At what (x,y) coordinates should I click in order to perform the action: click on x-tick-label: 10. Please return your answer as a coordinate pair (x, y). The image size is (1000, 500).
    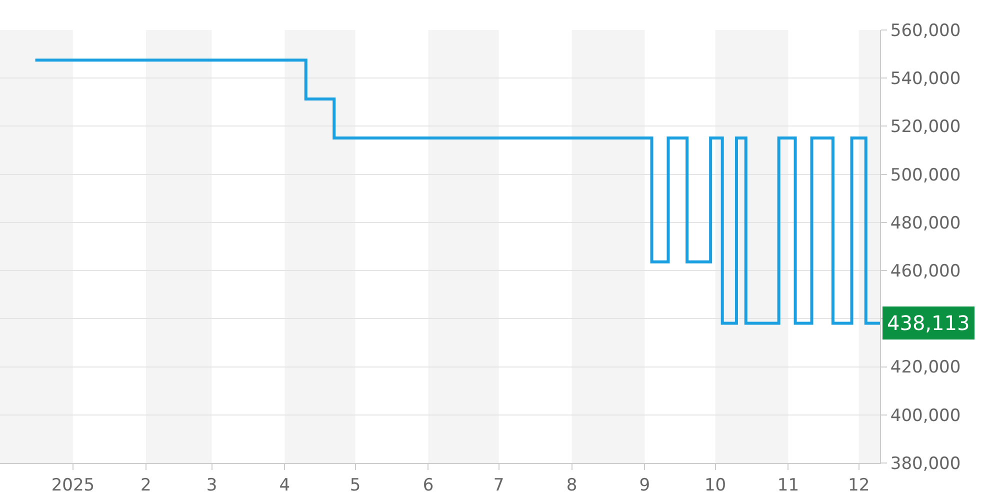
    Looking at the image, I should click on (715, 485).